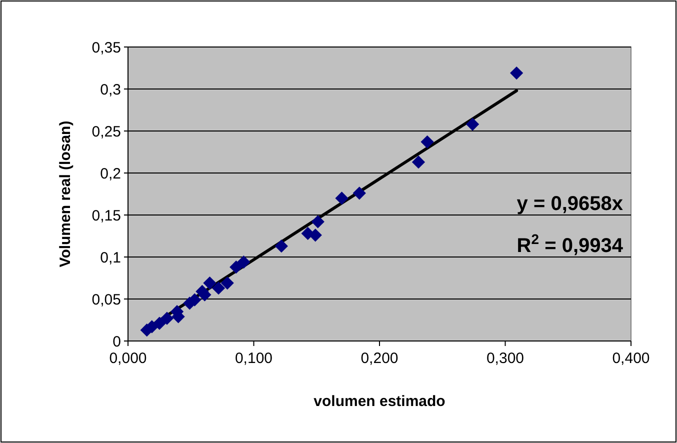  What do you see at coordinates (570, 244) in the screenshot?
I see `annotation: R$^{2}$ = 0,9934` at bounding box center [570, 244].